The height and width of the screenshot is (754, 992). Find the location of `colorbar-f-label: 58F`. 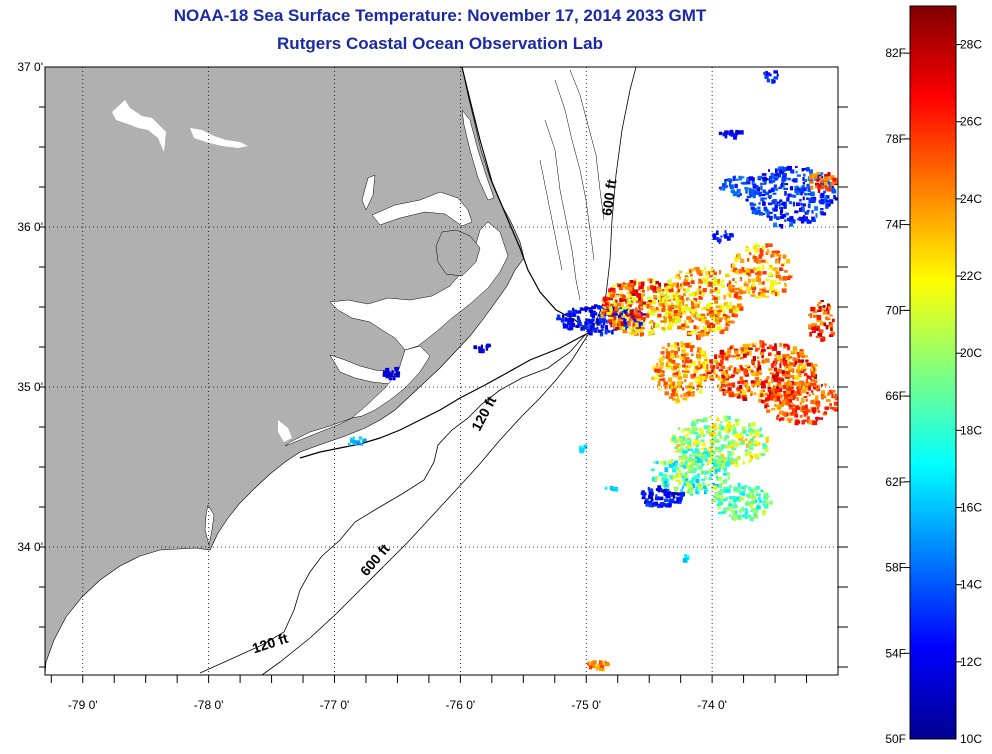

colorbar-f-label: 58F is located at coordinates (895, 568).